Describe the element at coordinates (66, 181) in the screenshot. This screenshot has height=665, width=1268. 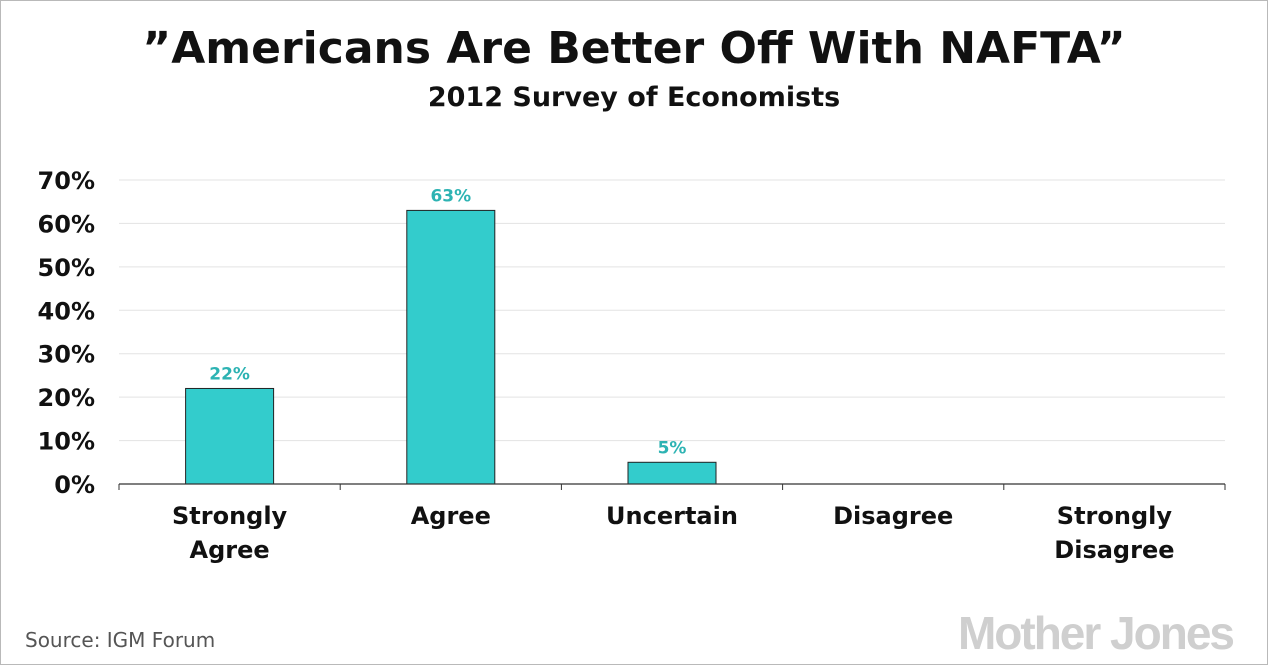
I see `y-tick-label: 70%` at that location.